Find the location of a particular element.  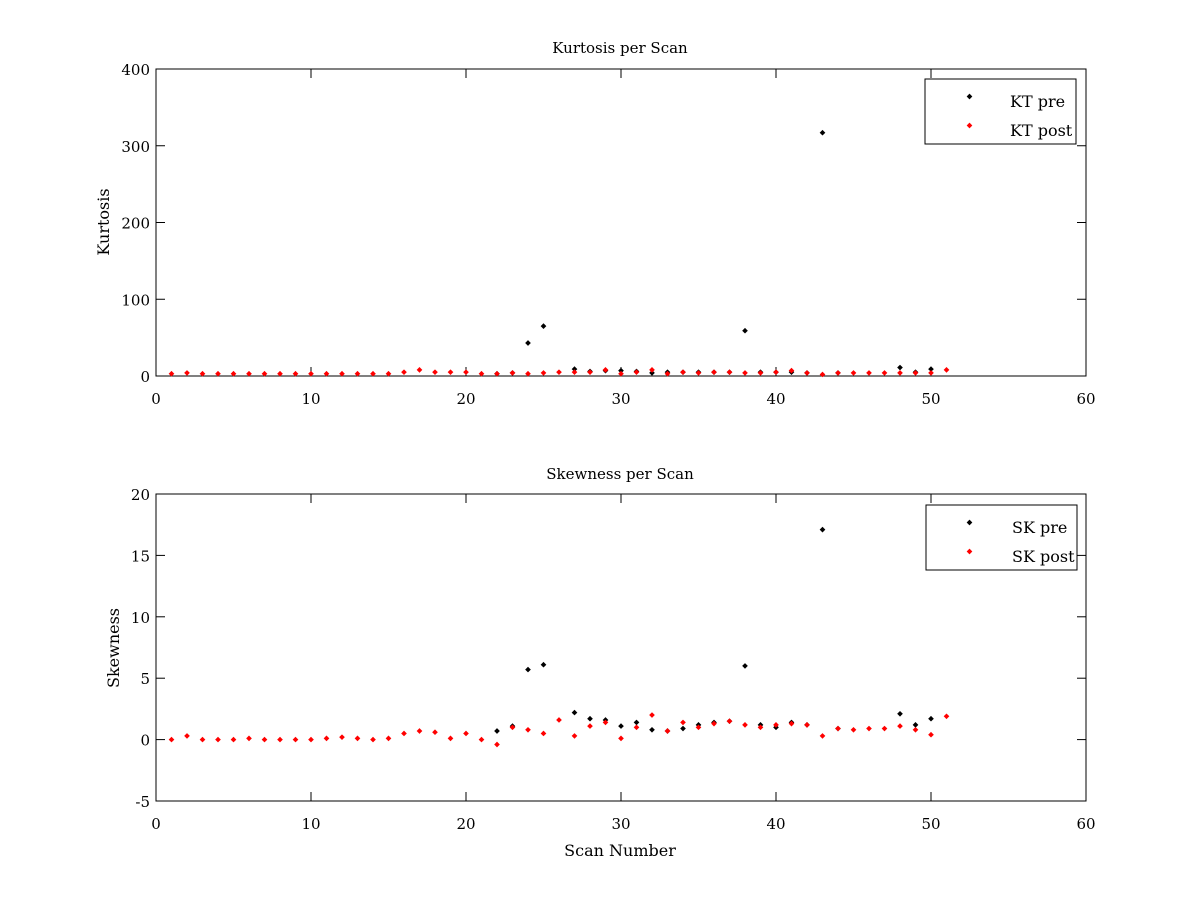

x-tick-label: 20 is located at coordinates (465, 824).